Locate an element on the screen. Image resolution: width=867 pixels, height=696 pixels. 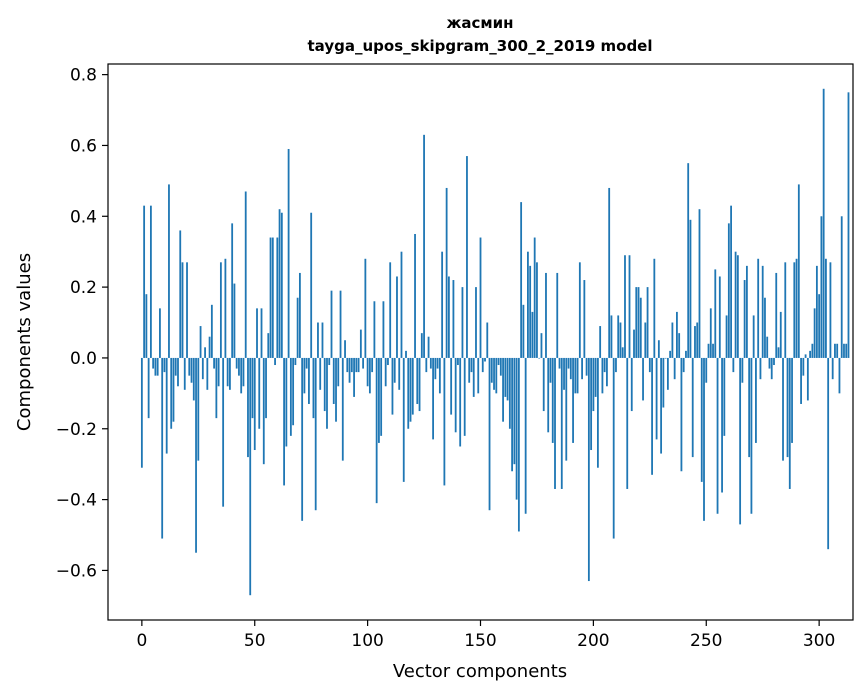
x-tick-label: 250 is located at coordinates (706, 641).